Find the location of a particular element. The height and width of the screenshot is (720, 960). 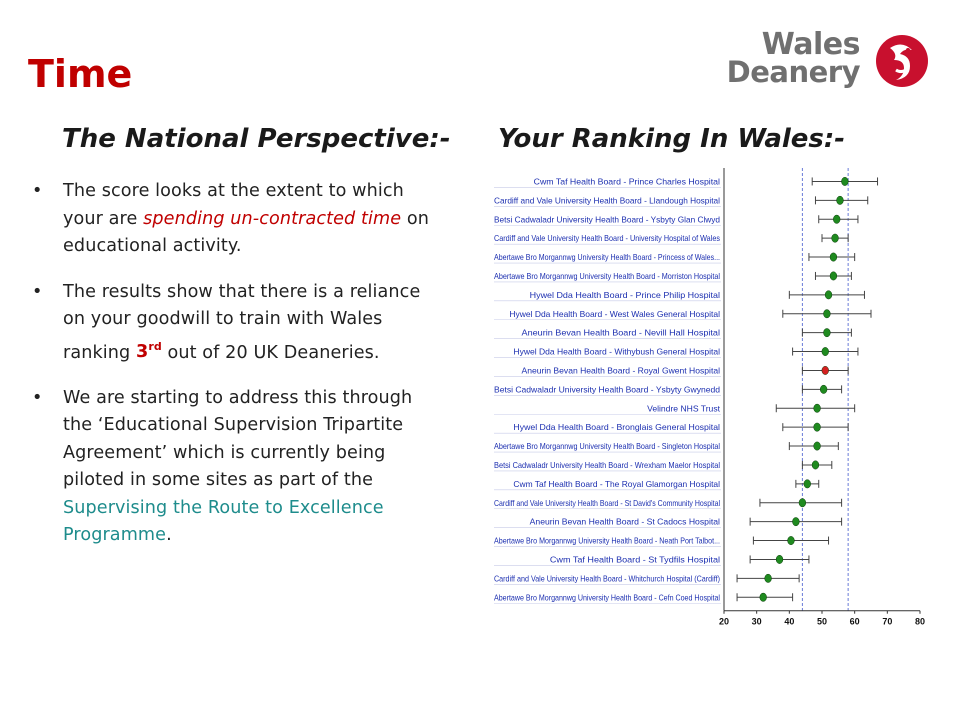

x-tick-label: 60 is located at coordinates (855, 622).